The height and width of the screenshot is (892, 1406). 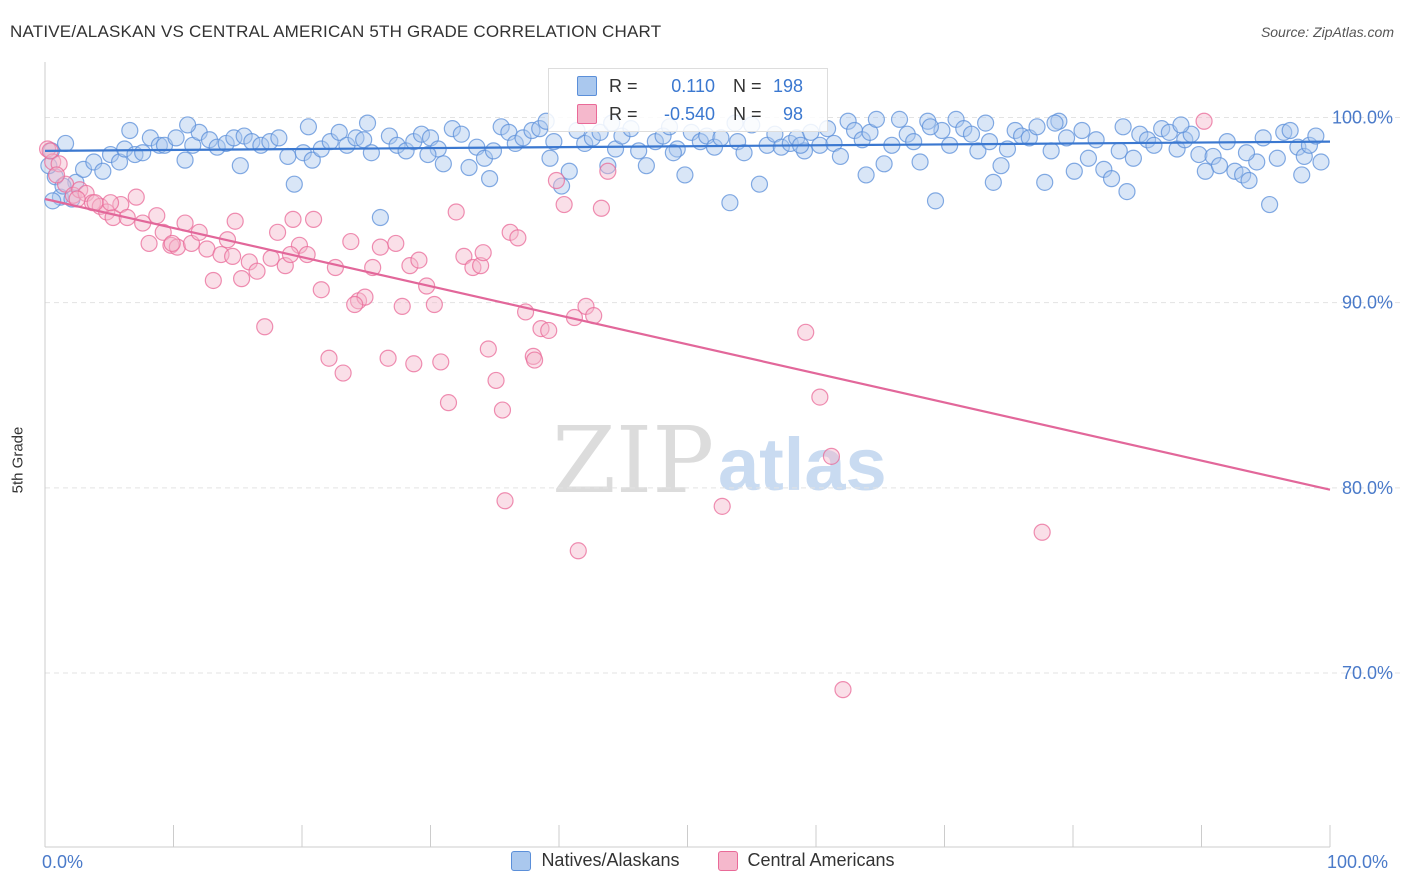 I want to click on watermark: ZIP atlas, so click(x=719, y=460).